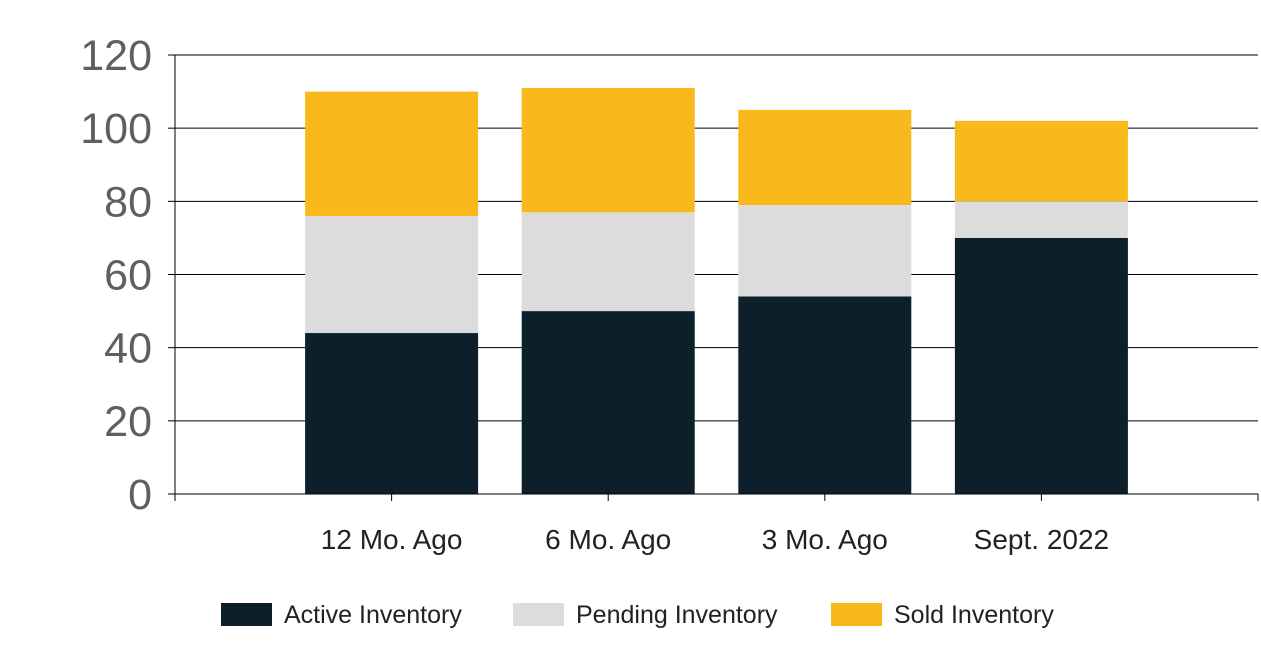 Image resolution: width=1261 pixels, height=663 pixels. Describe the element at coordinates (856, 614) in the screenshot. I see `legend-swatch-sold-inventory` at that location.